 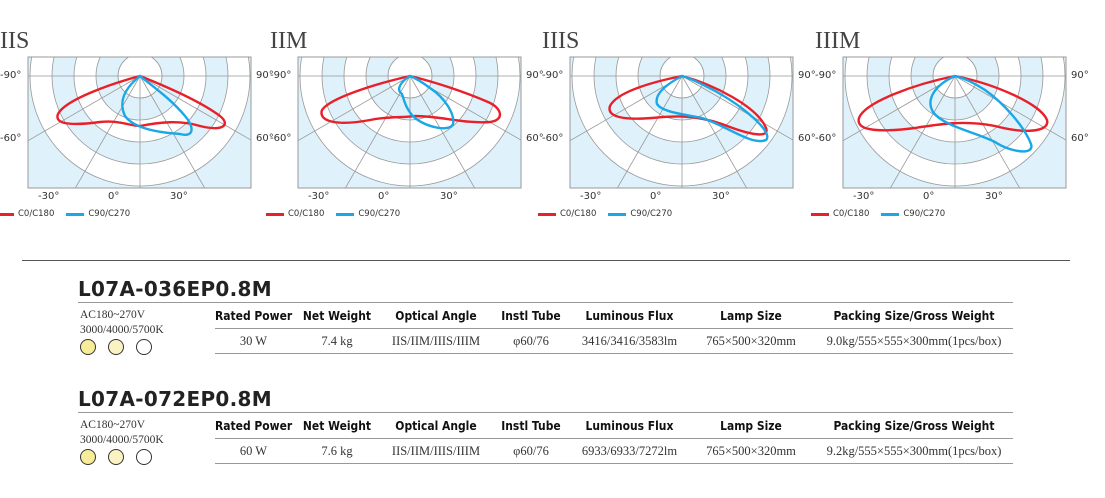 What do you see at coordinates (629, 450) in the screenshot?
I see `spec-cell: 6933/6933/7272lm` at bounding box center [629, 450].